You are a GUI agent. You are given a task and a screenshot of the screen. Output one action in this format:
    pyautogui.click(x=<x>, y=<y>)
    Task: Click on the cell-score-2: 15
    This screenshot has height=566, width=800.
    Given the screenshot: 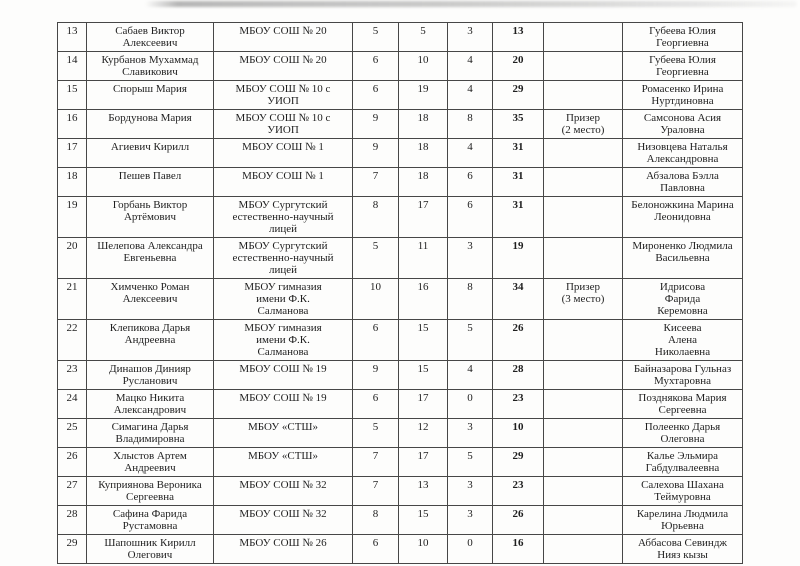 What is the action you would take?
    pyautogui.click(x=423, y=375)
    